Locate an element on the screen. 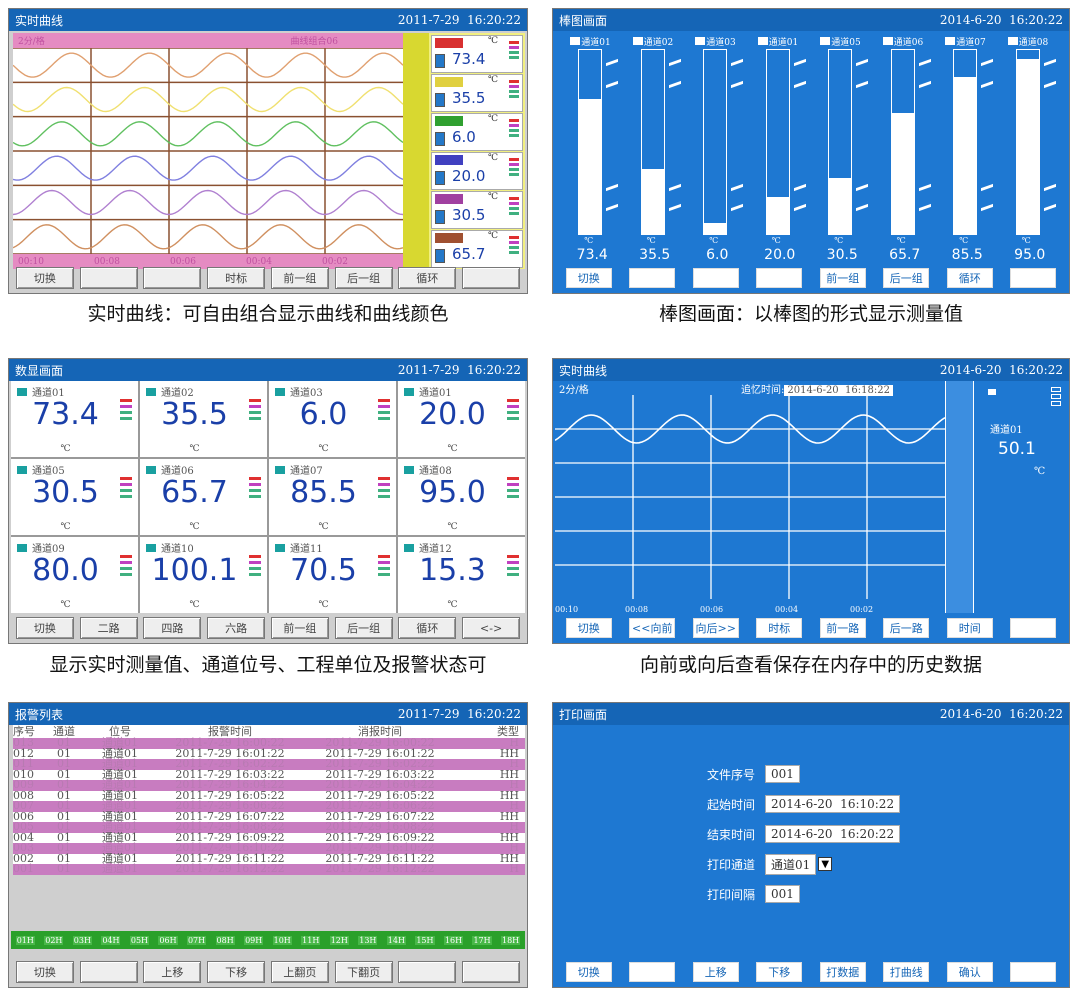  field-input: 2014-6-20 16:10:22 is located at coordinates (833, 804).